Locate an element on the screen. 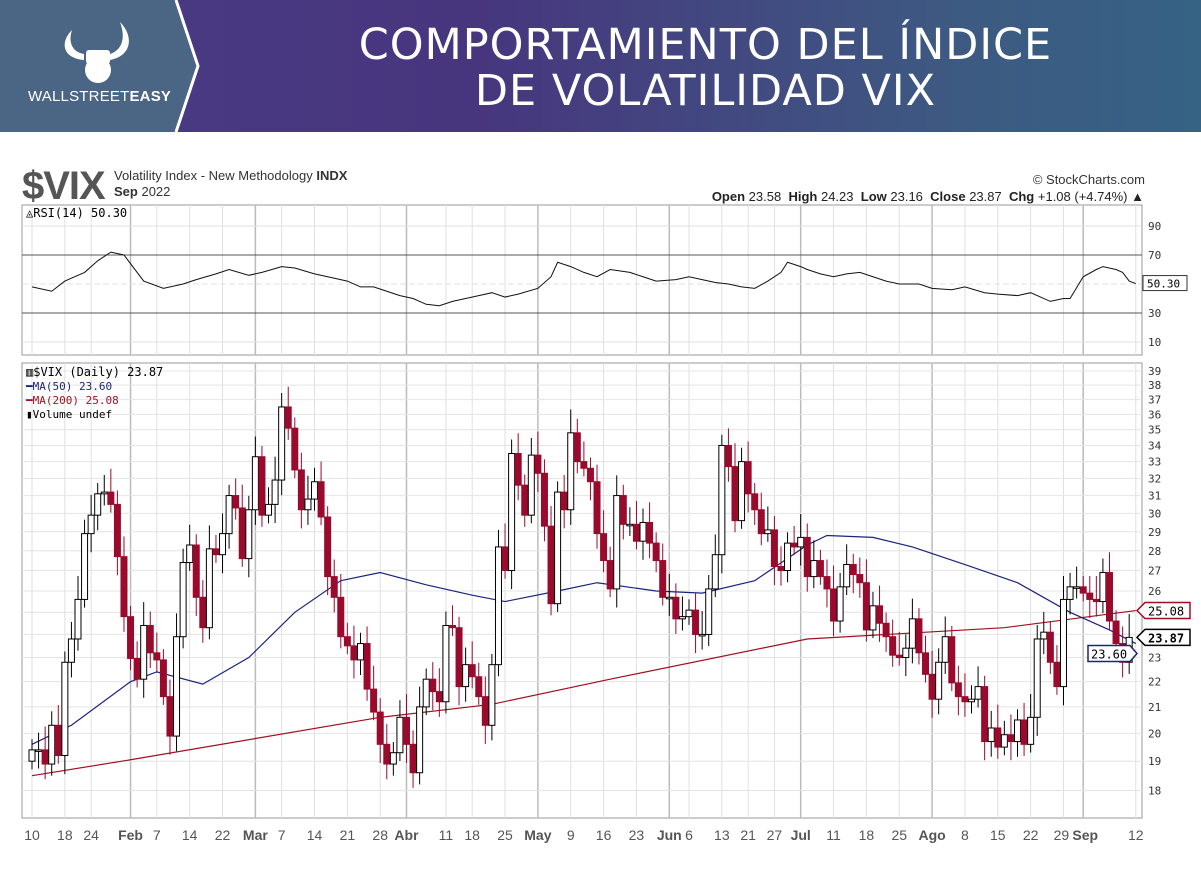 The width and height of the screenshot is (1201, 872). price-tick-label: 37 is located at coordinates (1154, 400).